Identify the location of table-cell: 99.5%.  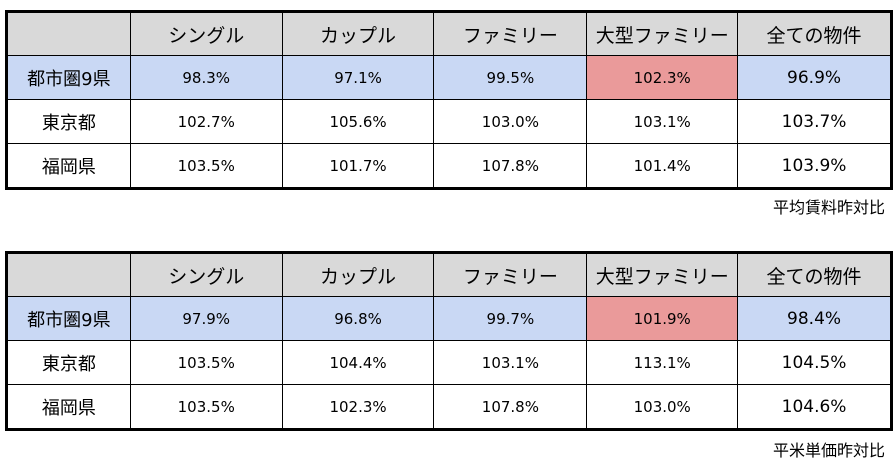
(510, 77).